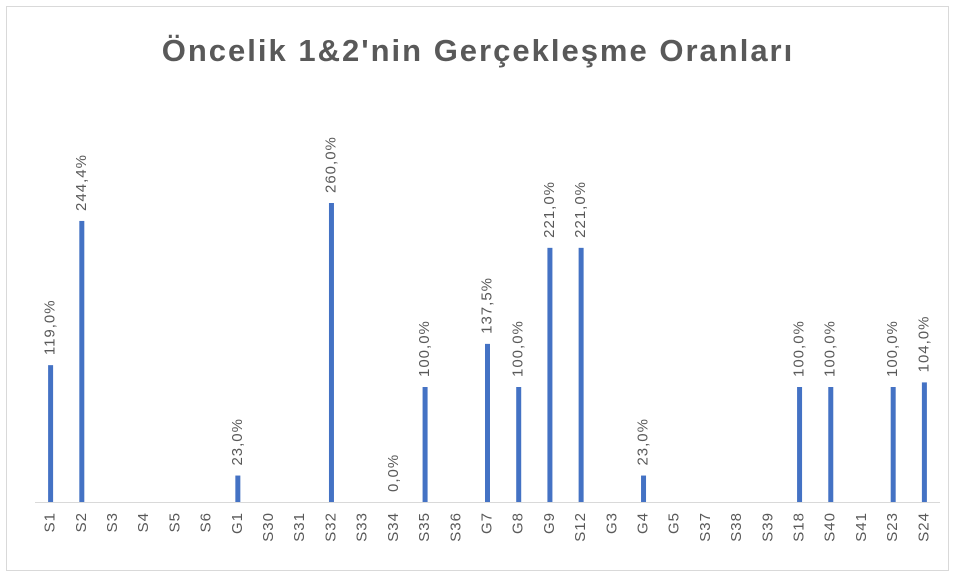  Describe the element at coordinates (767, 527) in the screenshot. I see `x-tick-label: S39` at that location.